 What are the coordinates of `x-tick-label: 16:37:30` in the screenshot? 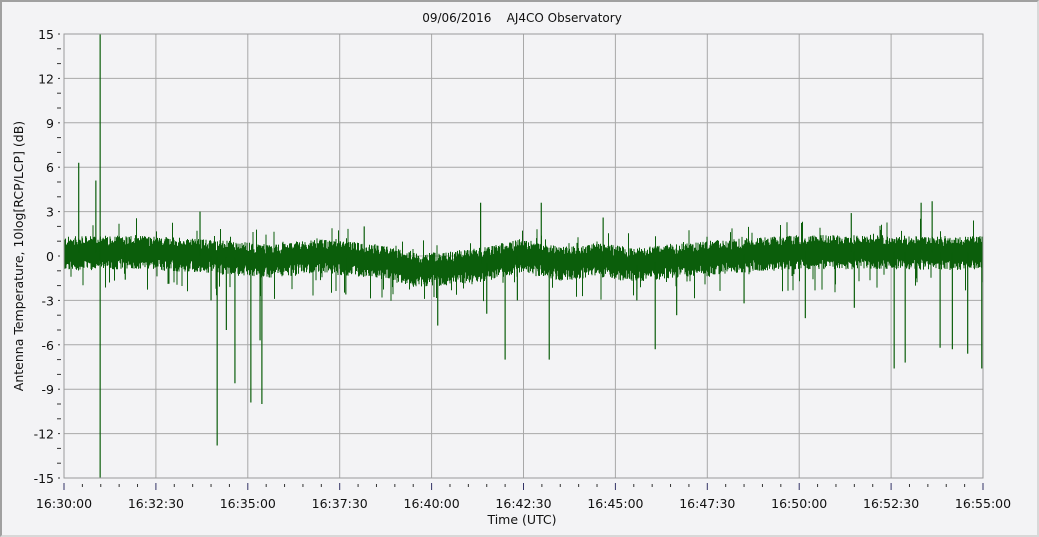 It's located at (340, 503).